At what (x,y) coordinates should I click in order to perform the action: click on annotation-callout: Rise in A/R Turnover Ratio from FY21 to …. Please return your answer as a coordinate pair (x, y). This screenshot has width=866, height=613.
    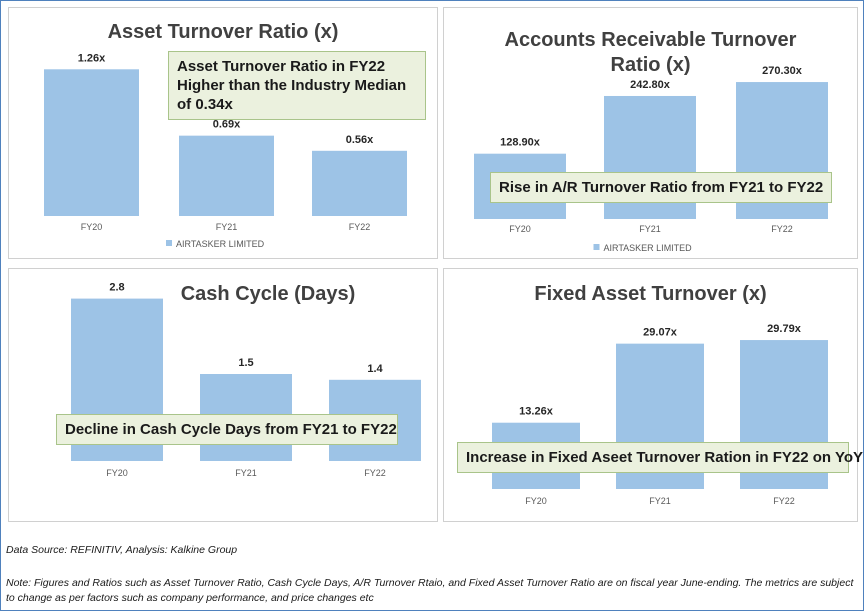
    Looking at the image, I should click on (661, 187).